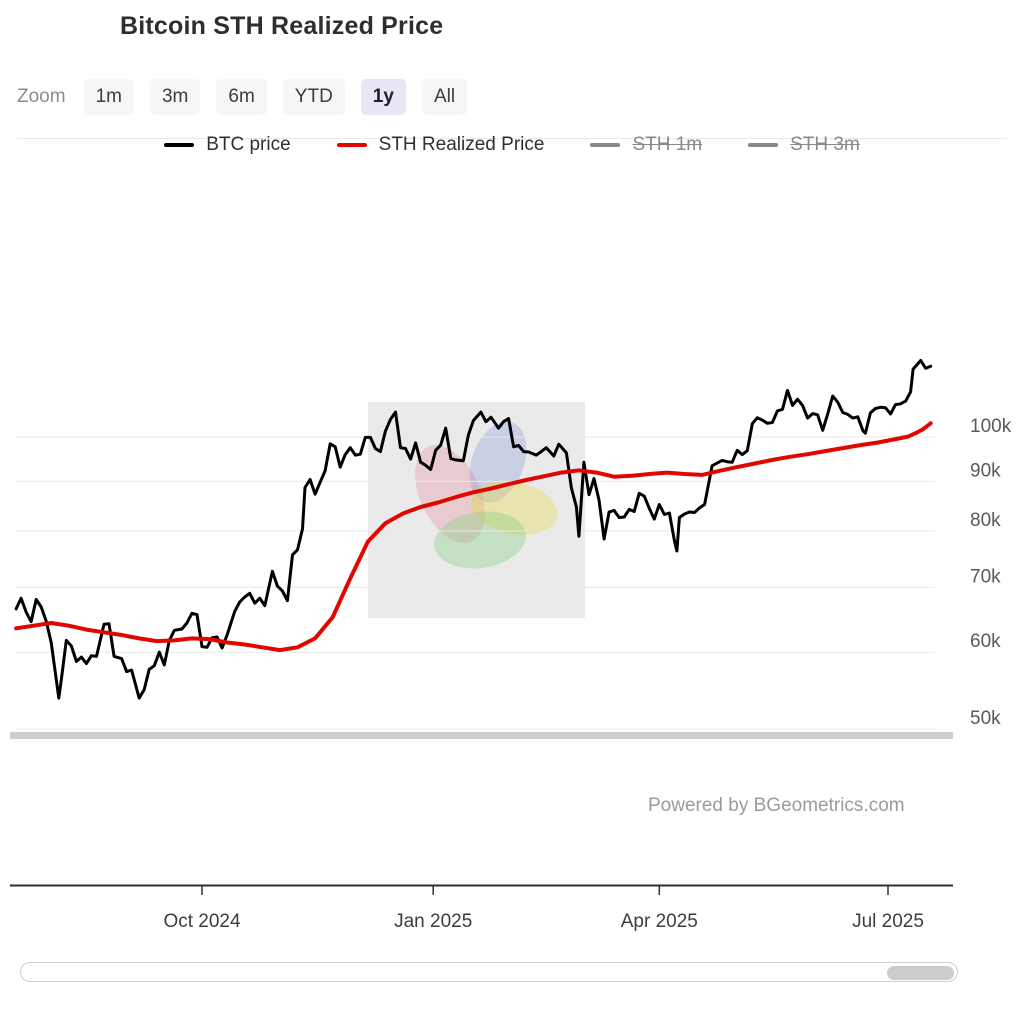  Describe the element at coordinates (985, 718) in the screenshot. I see `y-axis-label: 50k` at that location.